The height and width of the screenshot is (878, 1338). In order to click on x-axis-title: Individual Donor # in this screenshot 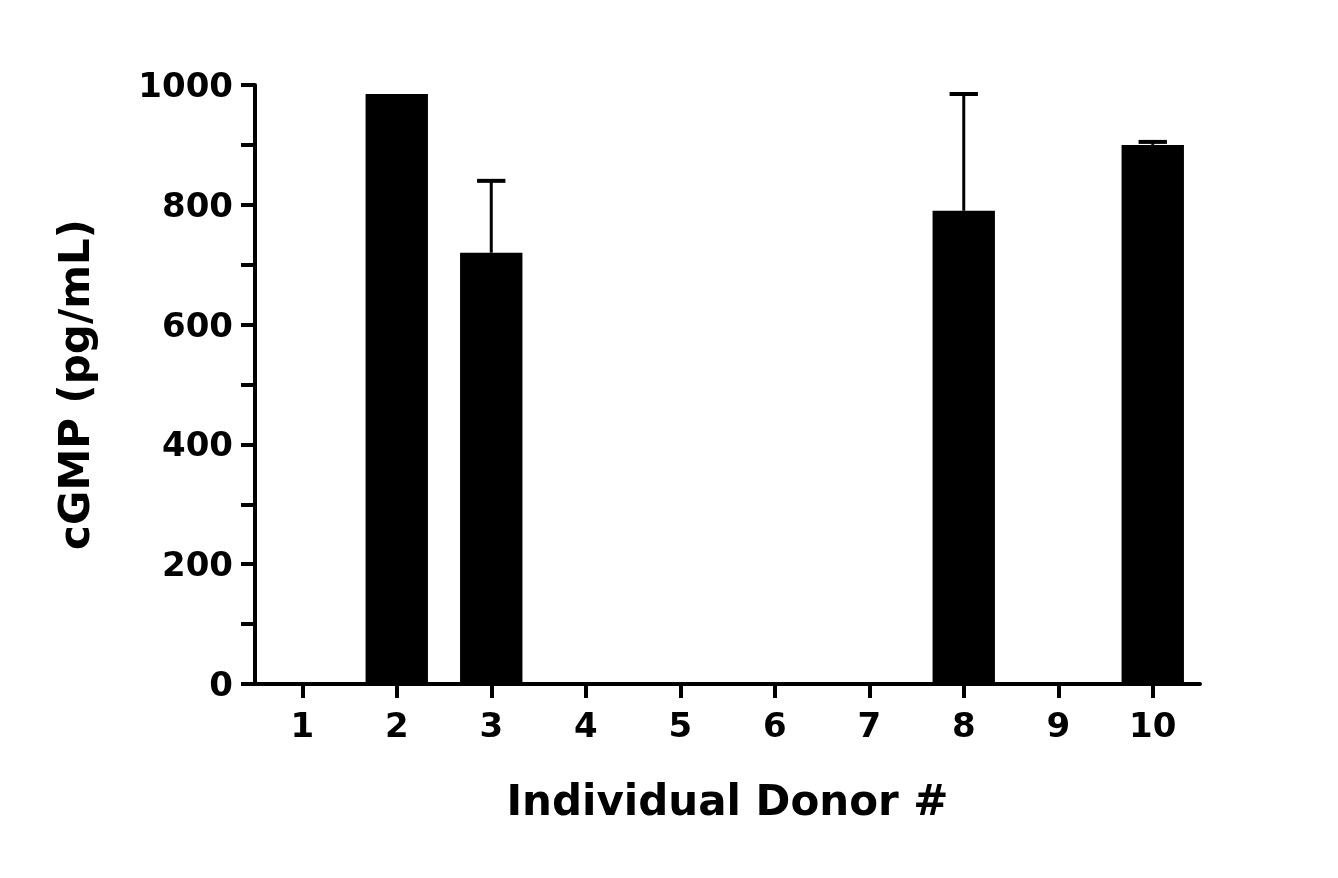, I will do `click(727, 800)`.